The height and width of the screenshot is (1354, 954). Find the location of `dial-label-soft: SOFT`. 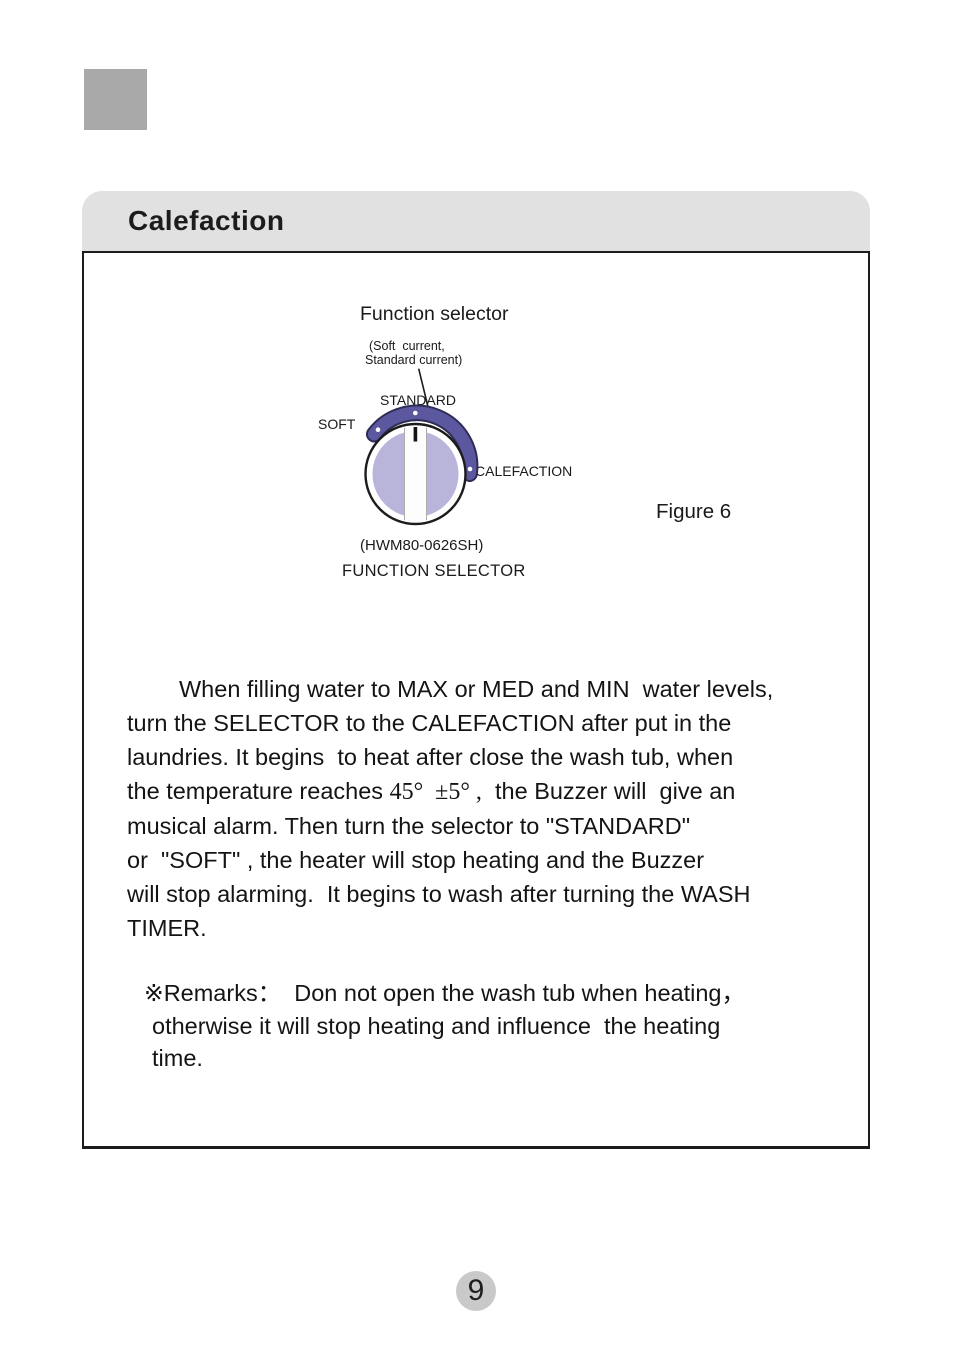

dial-label-soft: SOFT is located at coordinates (337, 424).